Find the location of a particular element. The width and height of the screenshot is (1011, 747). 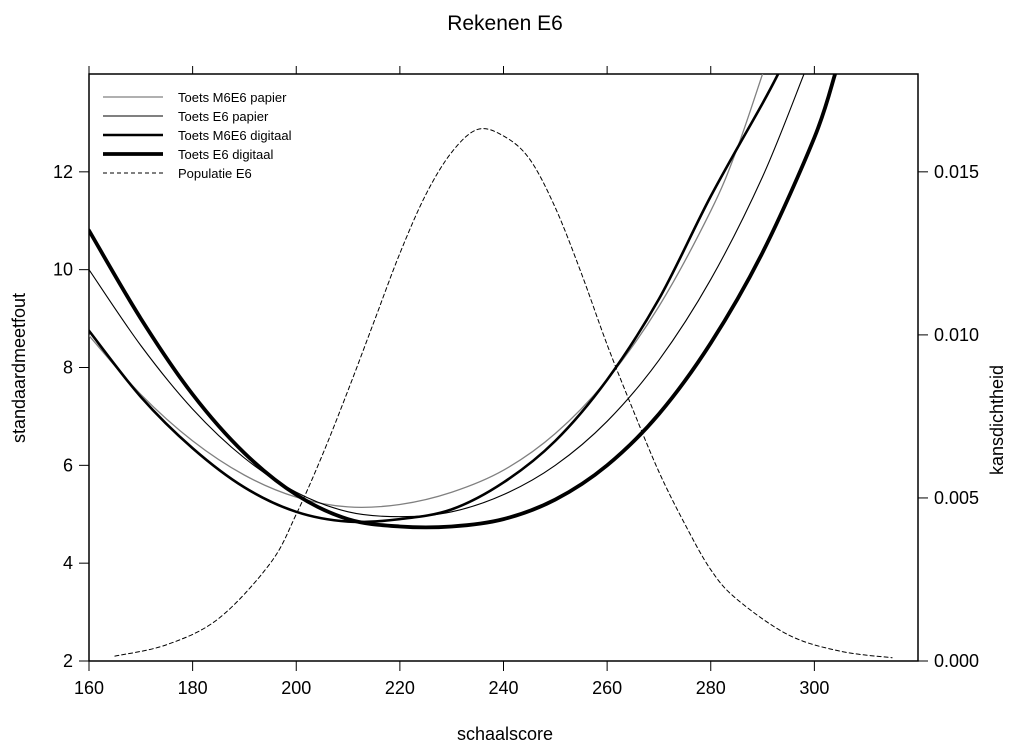

y-axis-right: 0.000 0.005 0.010 0.015 is located at coordinates (948, 416).